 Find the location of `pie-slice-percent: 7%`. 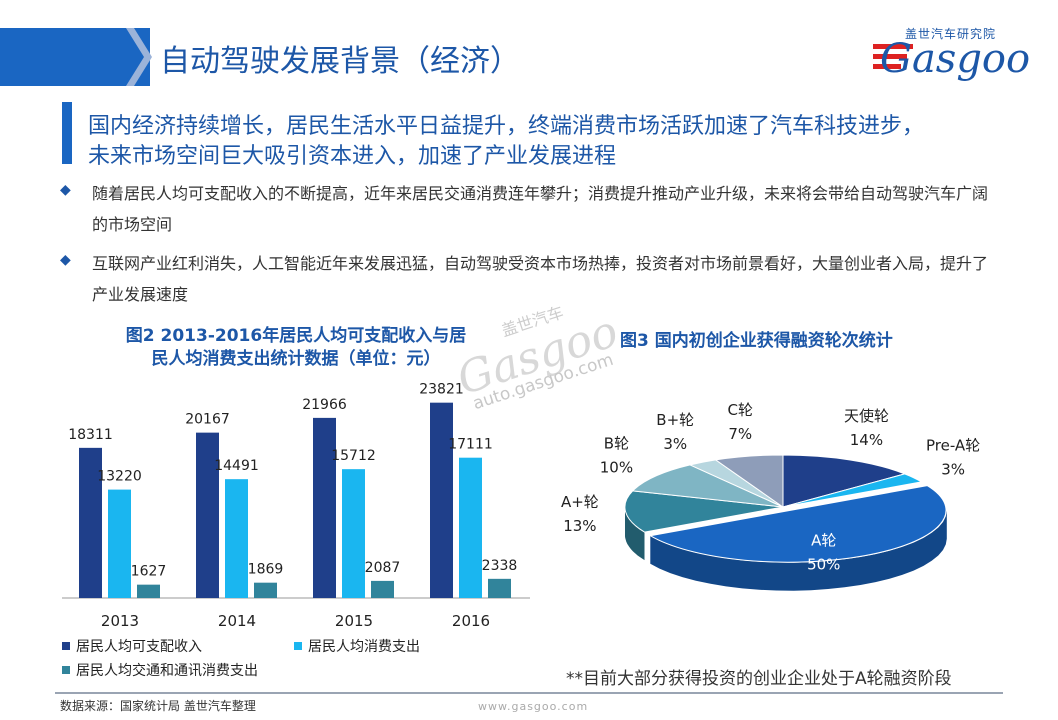

pie-slice-percent: 7% is located at coordinates (740, 434).